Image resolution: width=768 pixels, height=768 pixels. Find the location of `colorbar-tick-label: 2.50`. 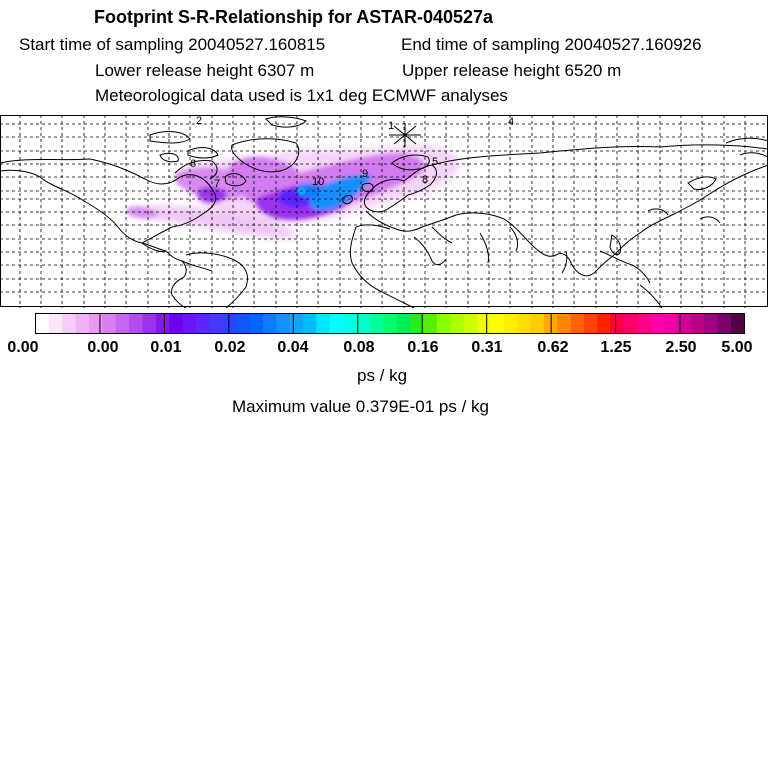

colorbar-tick-label: 2.50 is located at coordinates (681, 347).